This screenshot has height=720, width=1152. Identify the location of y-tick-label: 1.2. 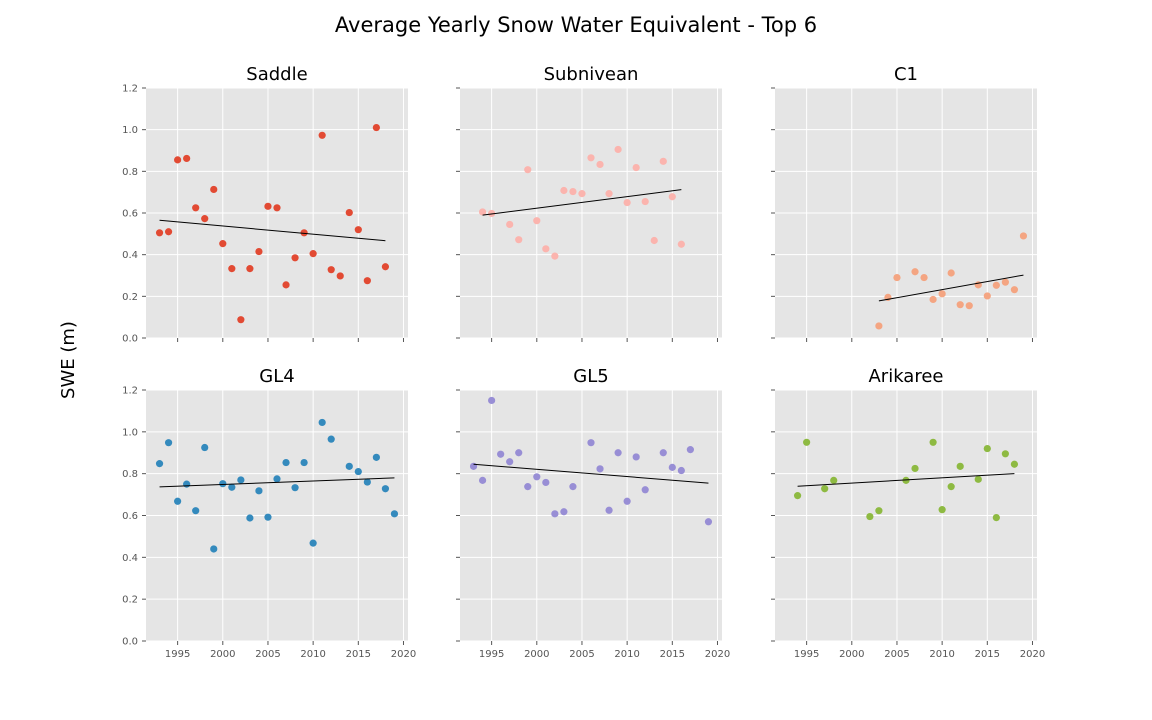
(130, 89).